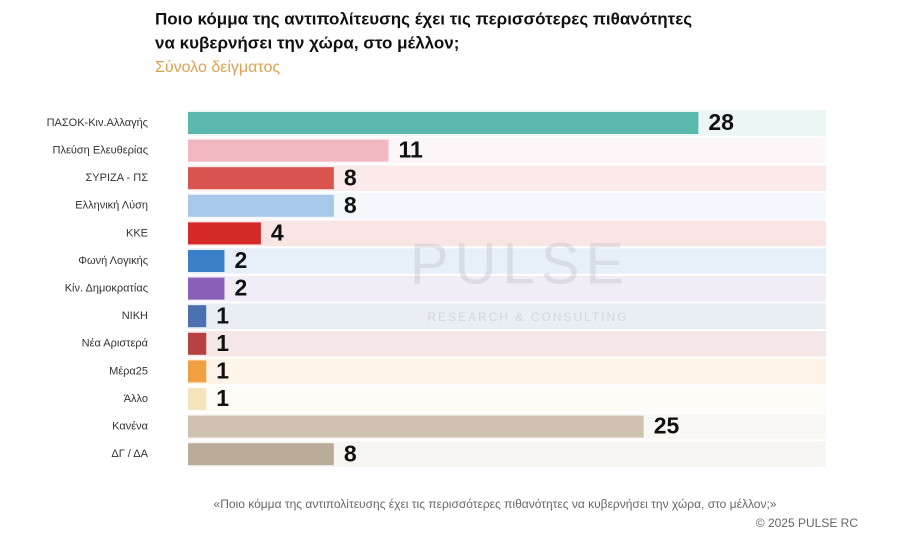  What do you see at coordinates (128, 371) in the screenshot?
I see `category-label: Μέρα25` at bounding box center [128, 371].